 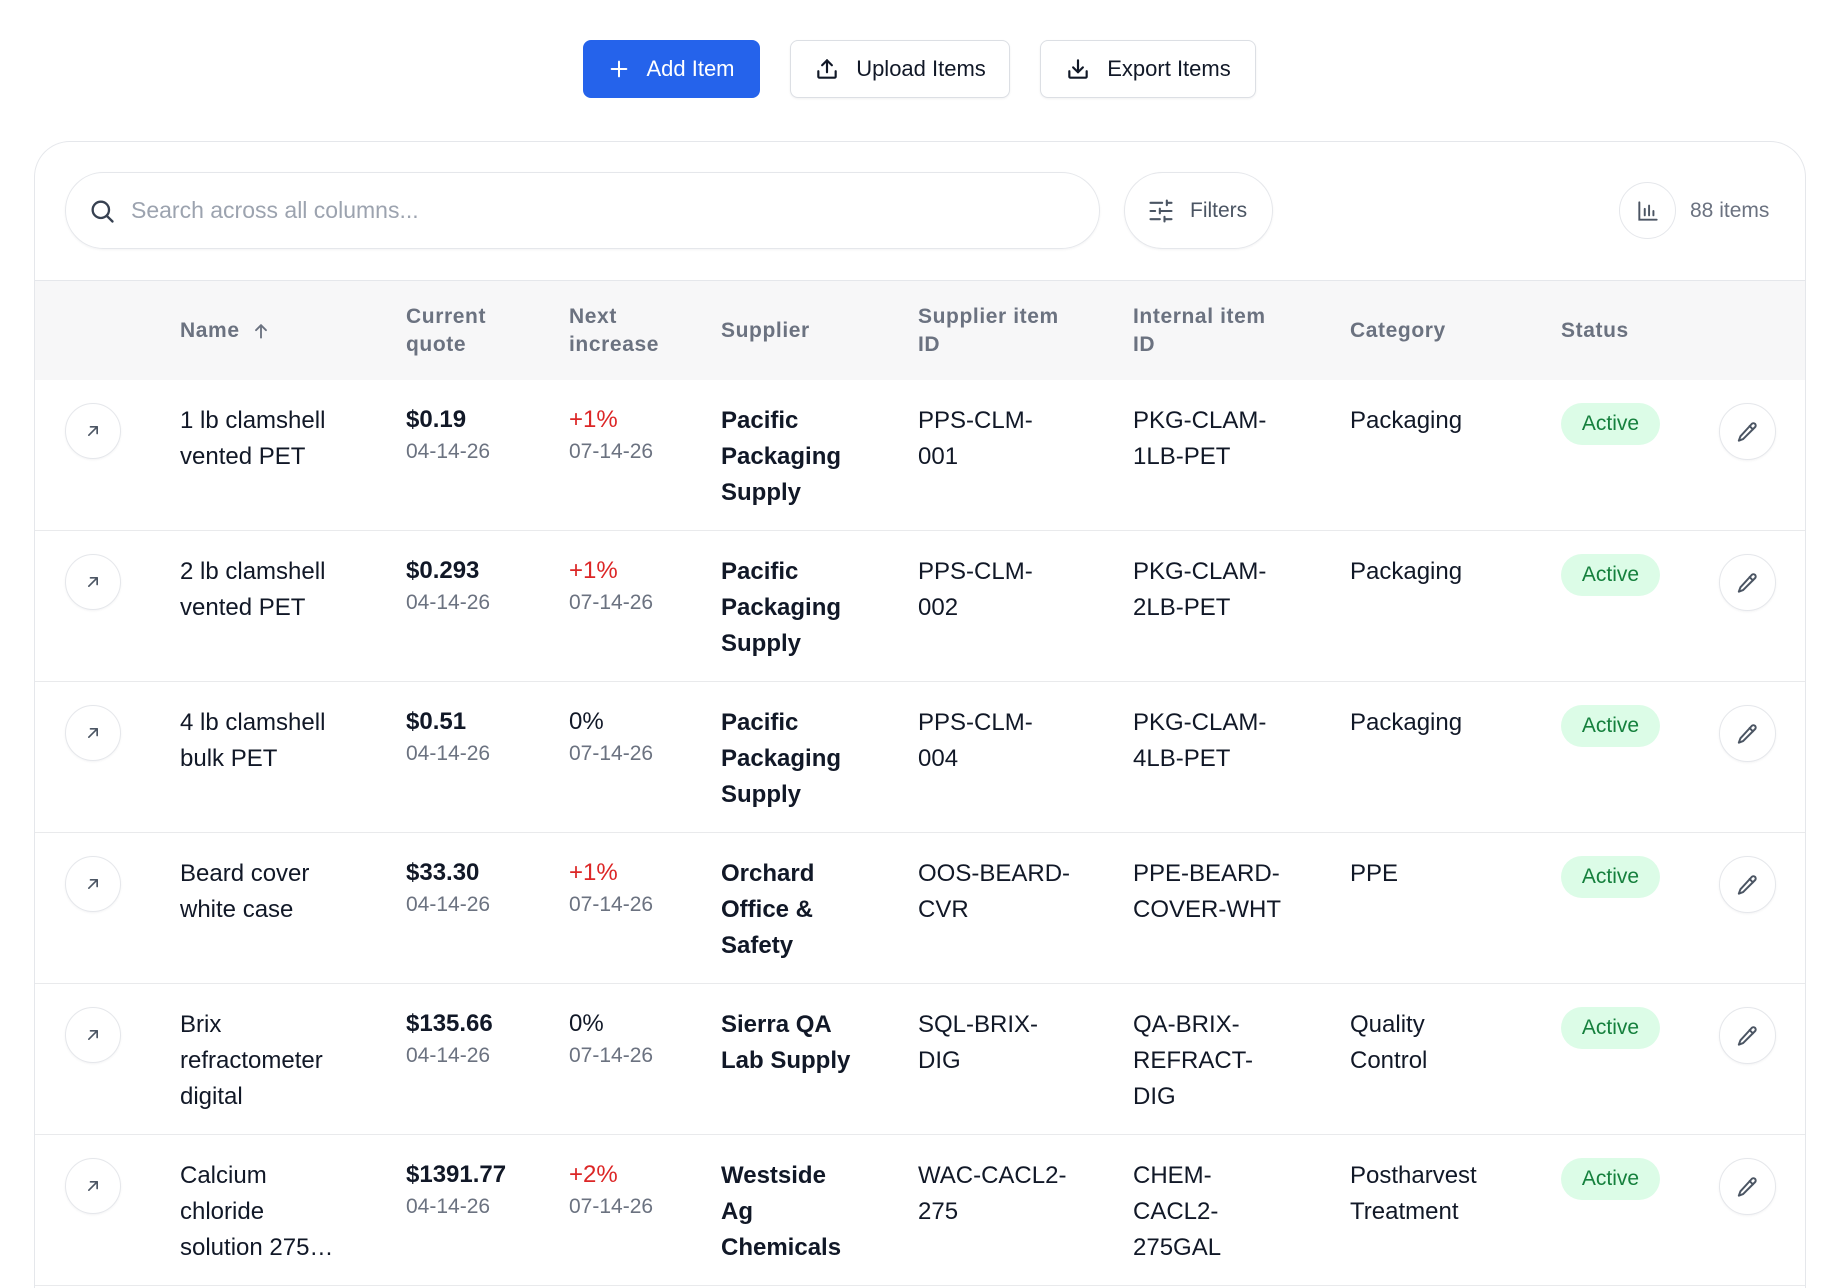 I want to click on search-box, so click(x=582, y=210).